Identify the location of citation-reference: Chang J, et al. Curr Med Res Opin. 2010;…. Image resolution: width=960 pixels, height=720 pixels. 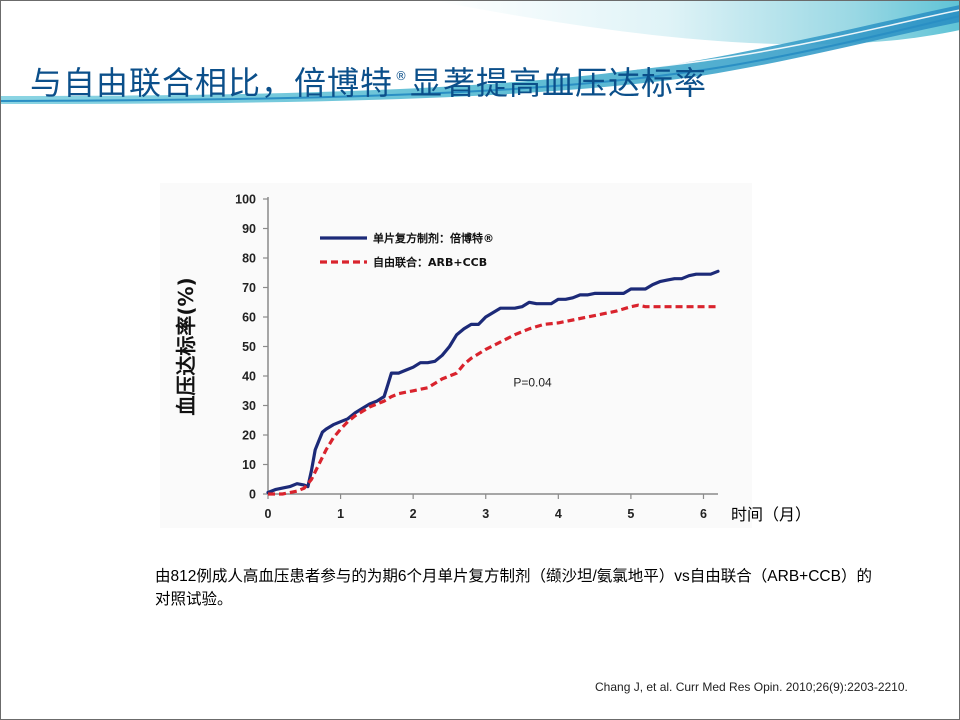
(751, 687).